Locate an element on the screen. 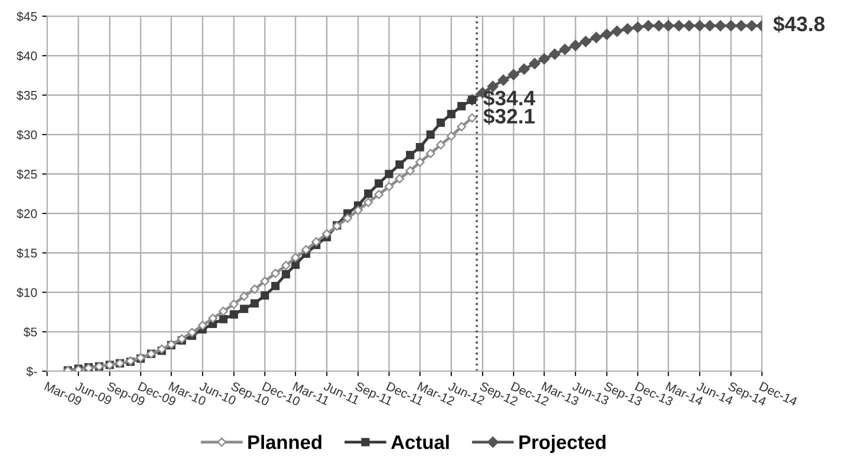 The image size is (841, 464). annotation: $43.8 is located at coordinates (799, 24).